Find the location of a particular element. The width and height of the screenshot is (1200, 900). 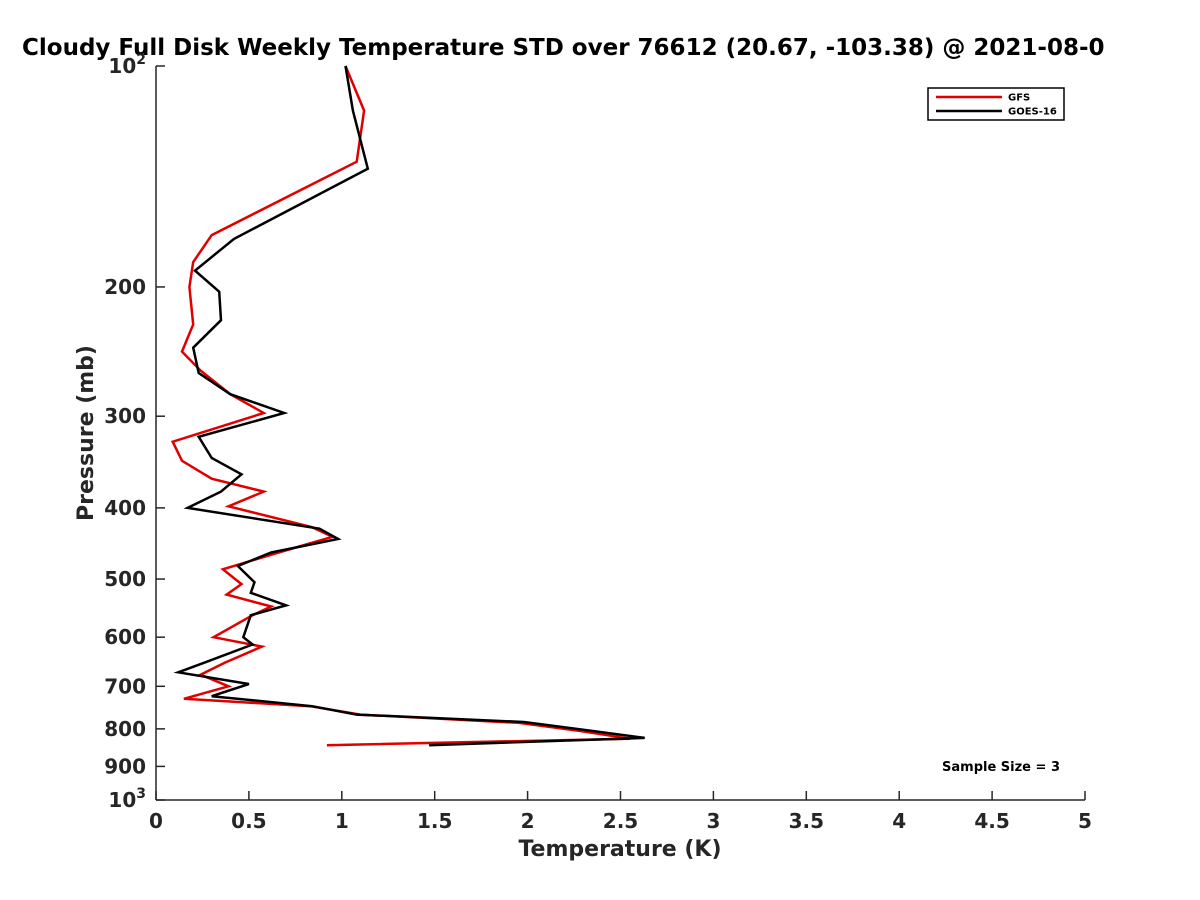

x-tick-label: 4.5 is located at coordinates (991, 821).